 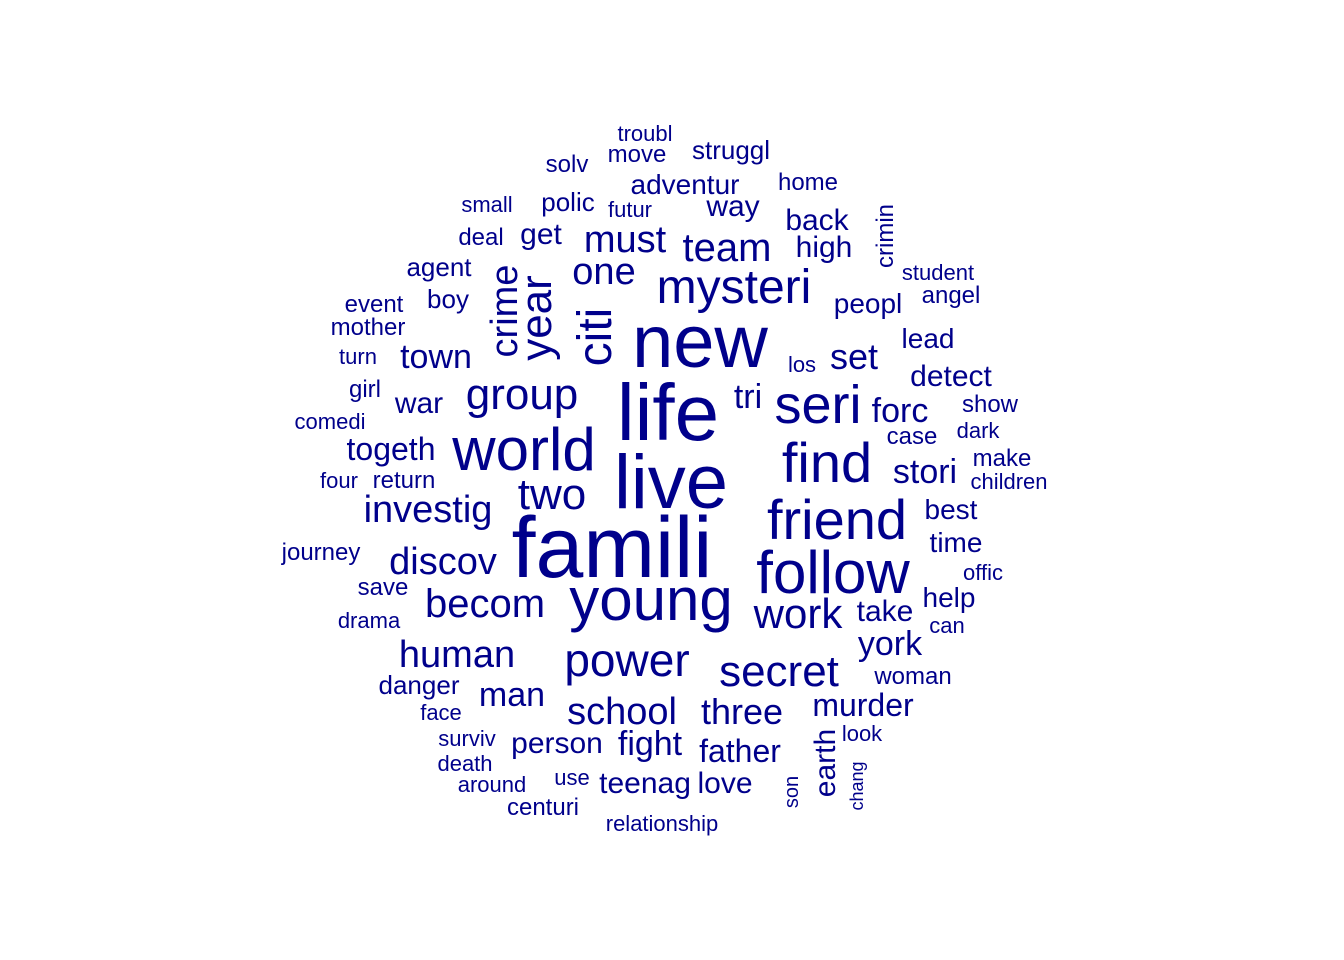 I want to click on word-investig: investig, so click(x=428, y=510).